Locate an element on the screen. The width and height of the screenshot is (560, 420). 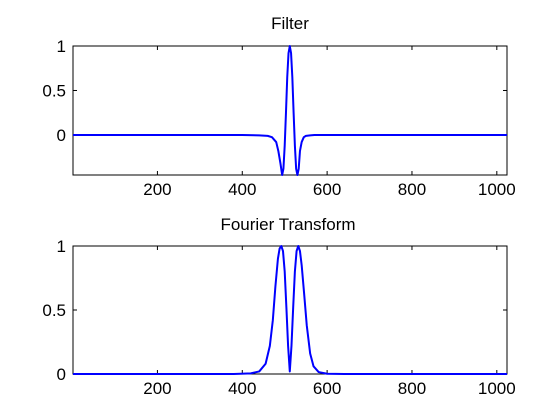
chart-title: Fourier Transform is located at coordinates (287, 224).